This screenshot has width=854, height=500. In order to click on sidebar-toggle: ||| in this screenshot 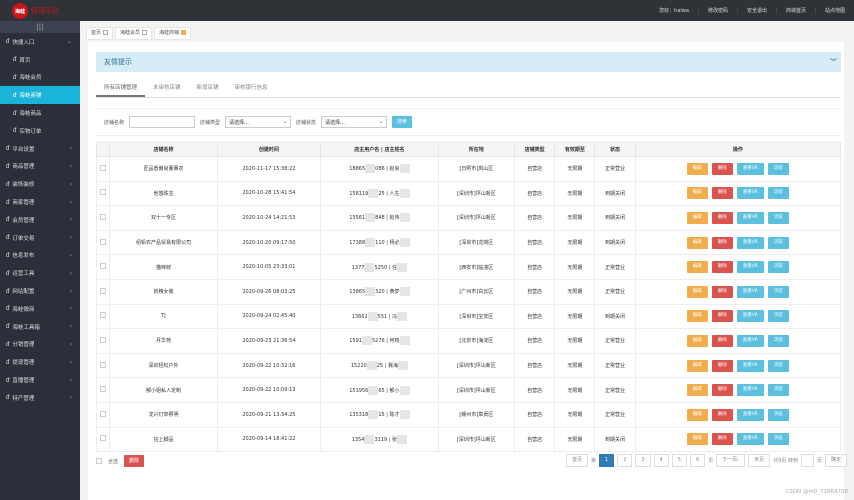, I will do `click(40, 27)`.